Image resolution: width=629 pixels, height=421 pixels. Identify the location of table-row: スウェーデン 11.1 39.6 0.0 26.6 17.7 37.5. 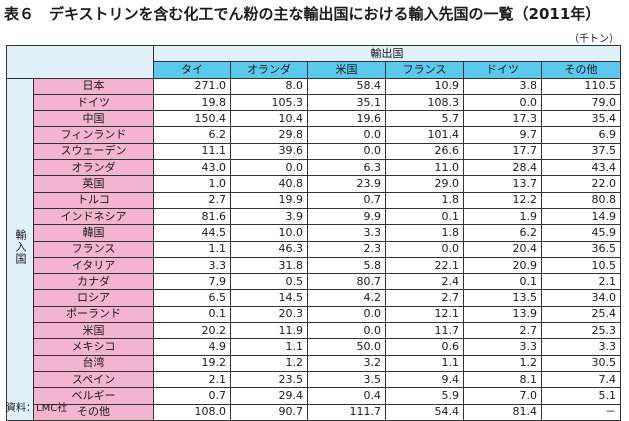
(314, 151).